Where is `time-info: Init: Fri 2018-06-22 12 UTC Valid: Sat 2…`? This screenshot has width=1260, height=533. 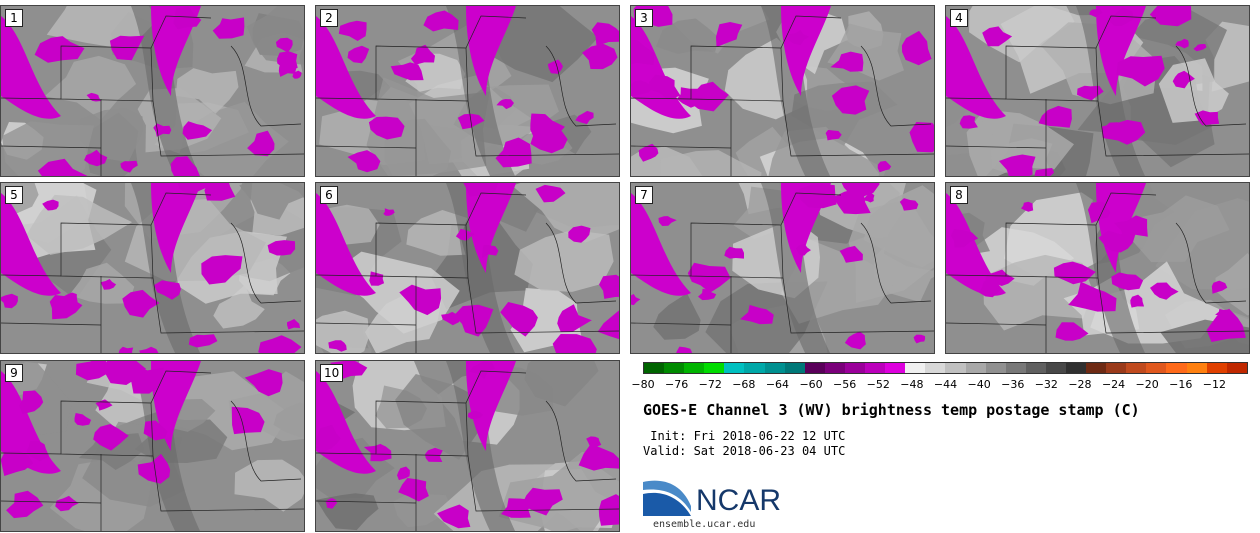 time-info: Init: Fri 2018-06-22 12 UTC Valid: Sat 2… is located at coordinates (744, 444).